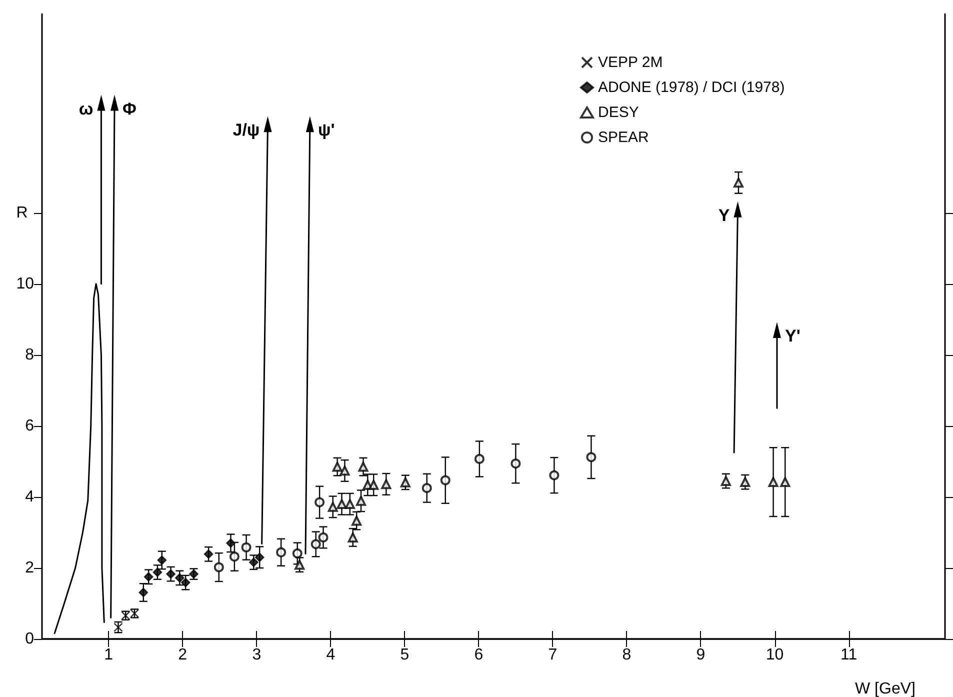 The image size is (953, 697). Describe the element at coordinates (724, 215) in the screenshot. I see `annotation: Υ` at that location.